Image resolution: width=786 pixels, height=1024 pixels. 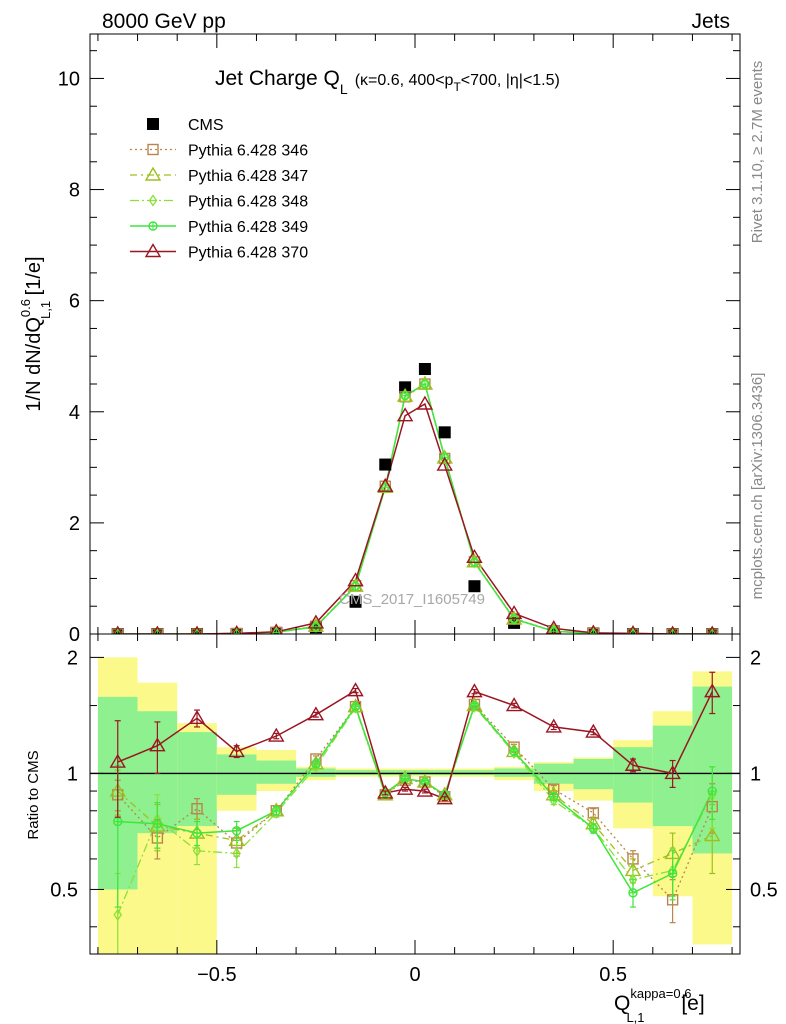 What do you see at coordinates (764, 890) in the screenshot?
I see `ratio-y-tick-label-right-0: 0.5` at bounding box center [764, 890].